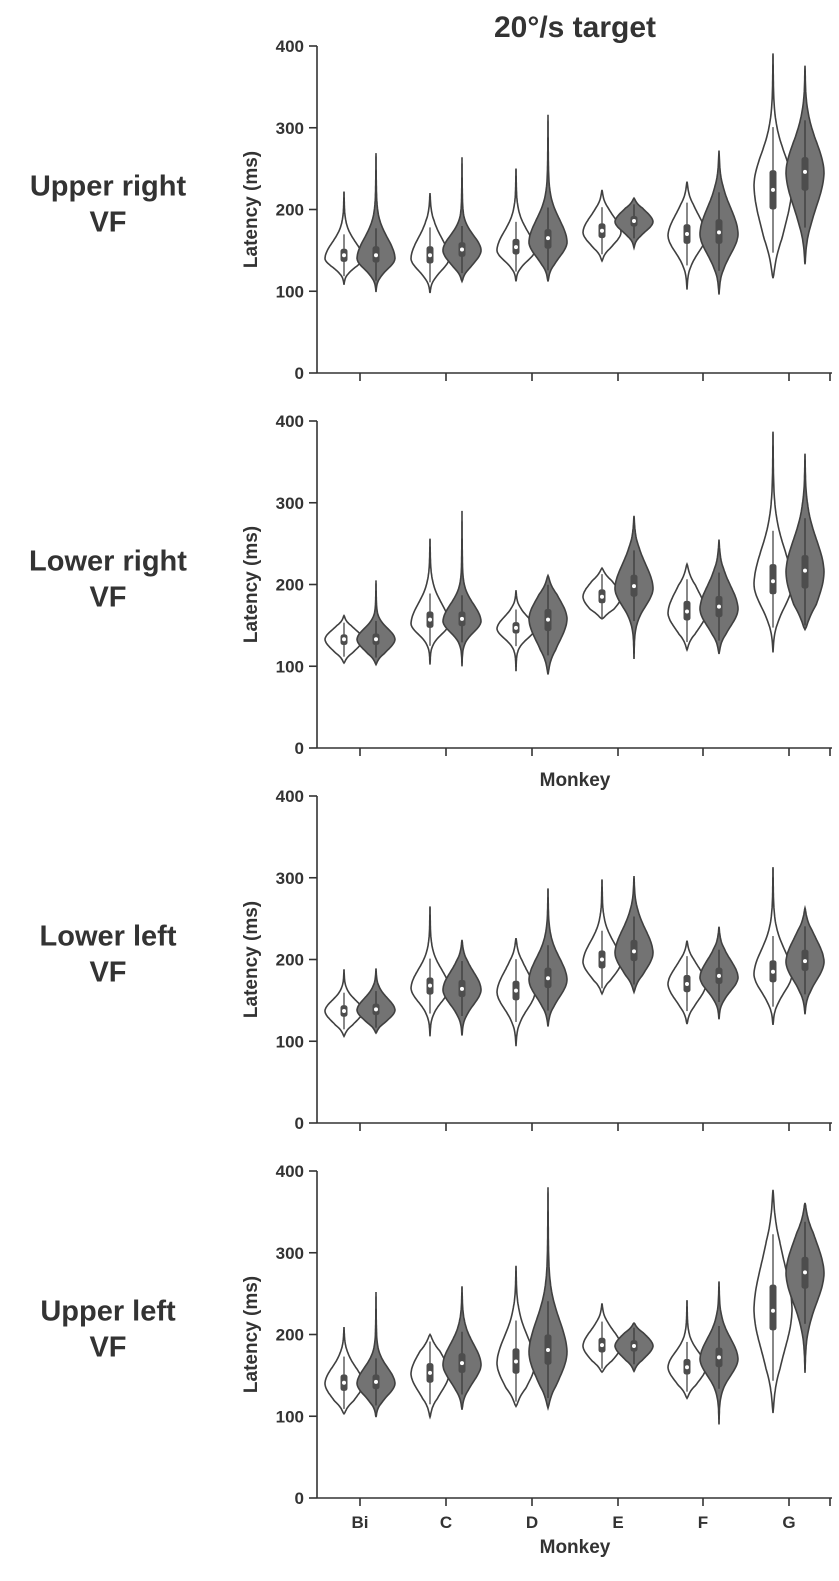 Image resolution: width=839 pixels, height=1581 pixels. Describe the element at coordinates (108, 937) in the screenshot. I see `row-label: Lower left` at that location.